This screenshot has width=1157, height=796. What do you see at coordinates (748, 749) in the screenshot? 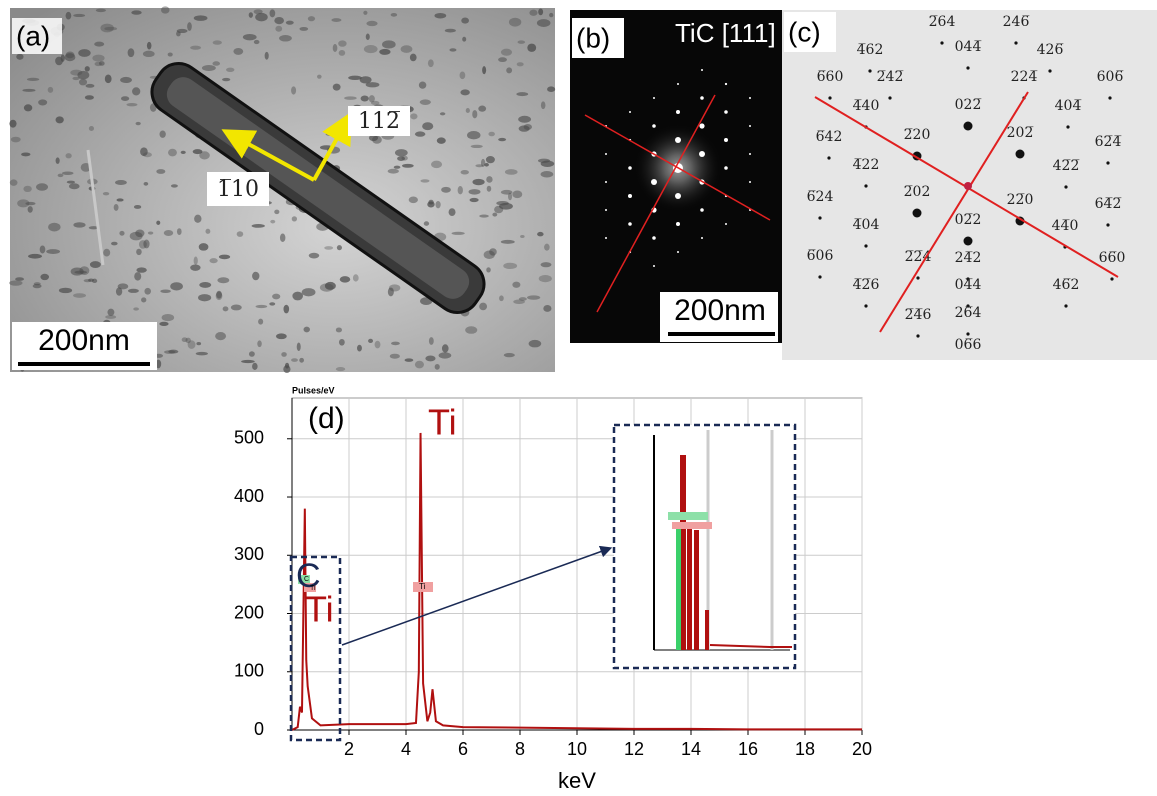
I see `x-tick-label: 16` at bounding box center [748, 749].